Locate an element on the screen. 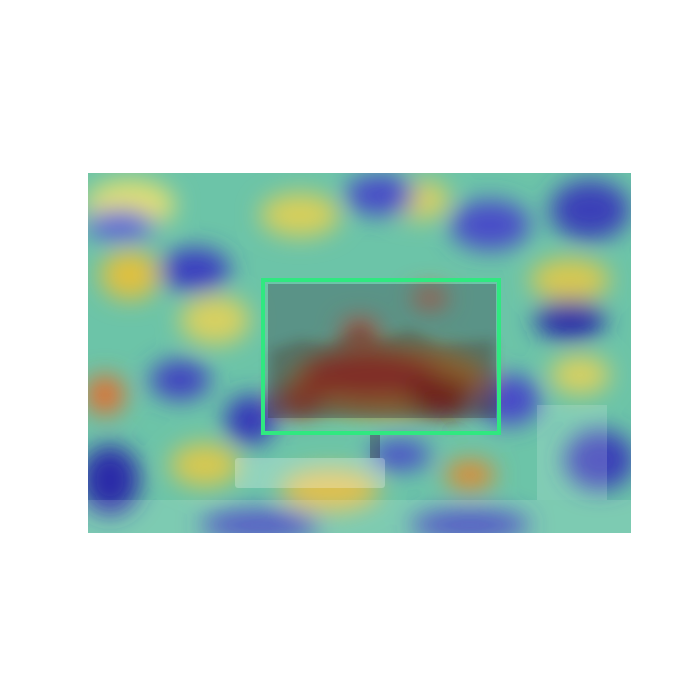 The image size is (700, 700). speaker is located at coordinates (572, 452).